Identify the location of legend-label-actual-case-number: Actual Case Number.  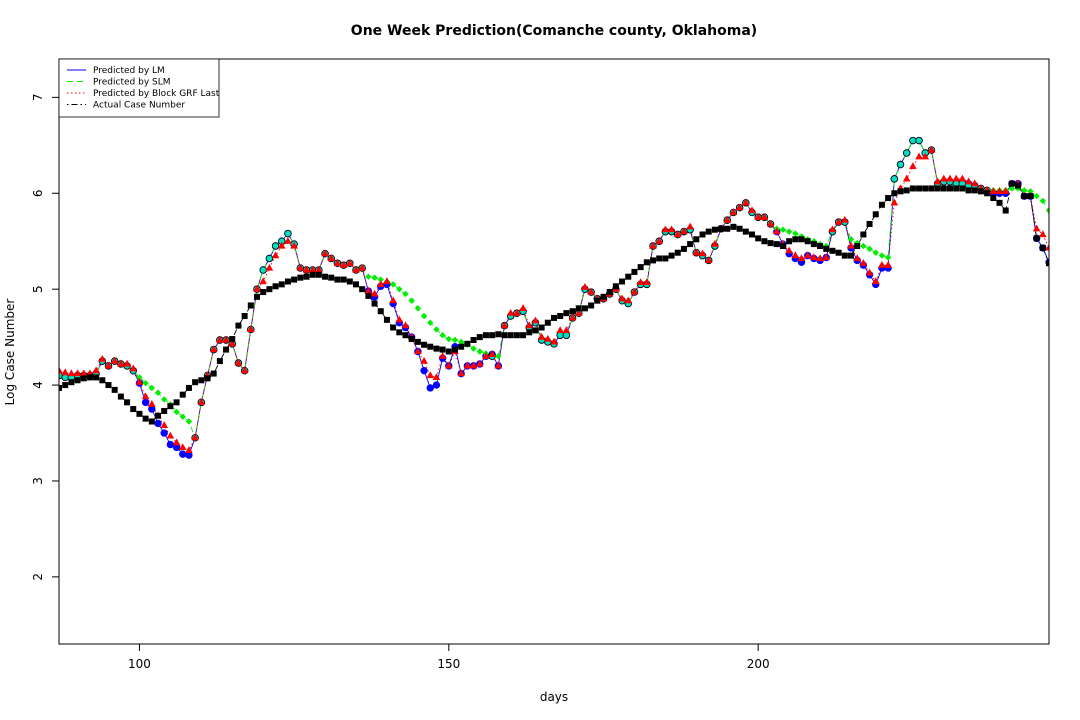
(139, 106).